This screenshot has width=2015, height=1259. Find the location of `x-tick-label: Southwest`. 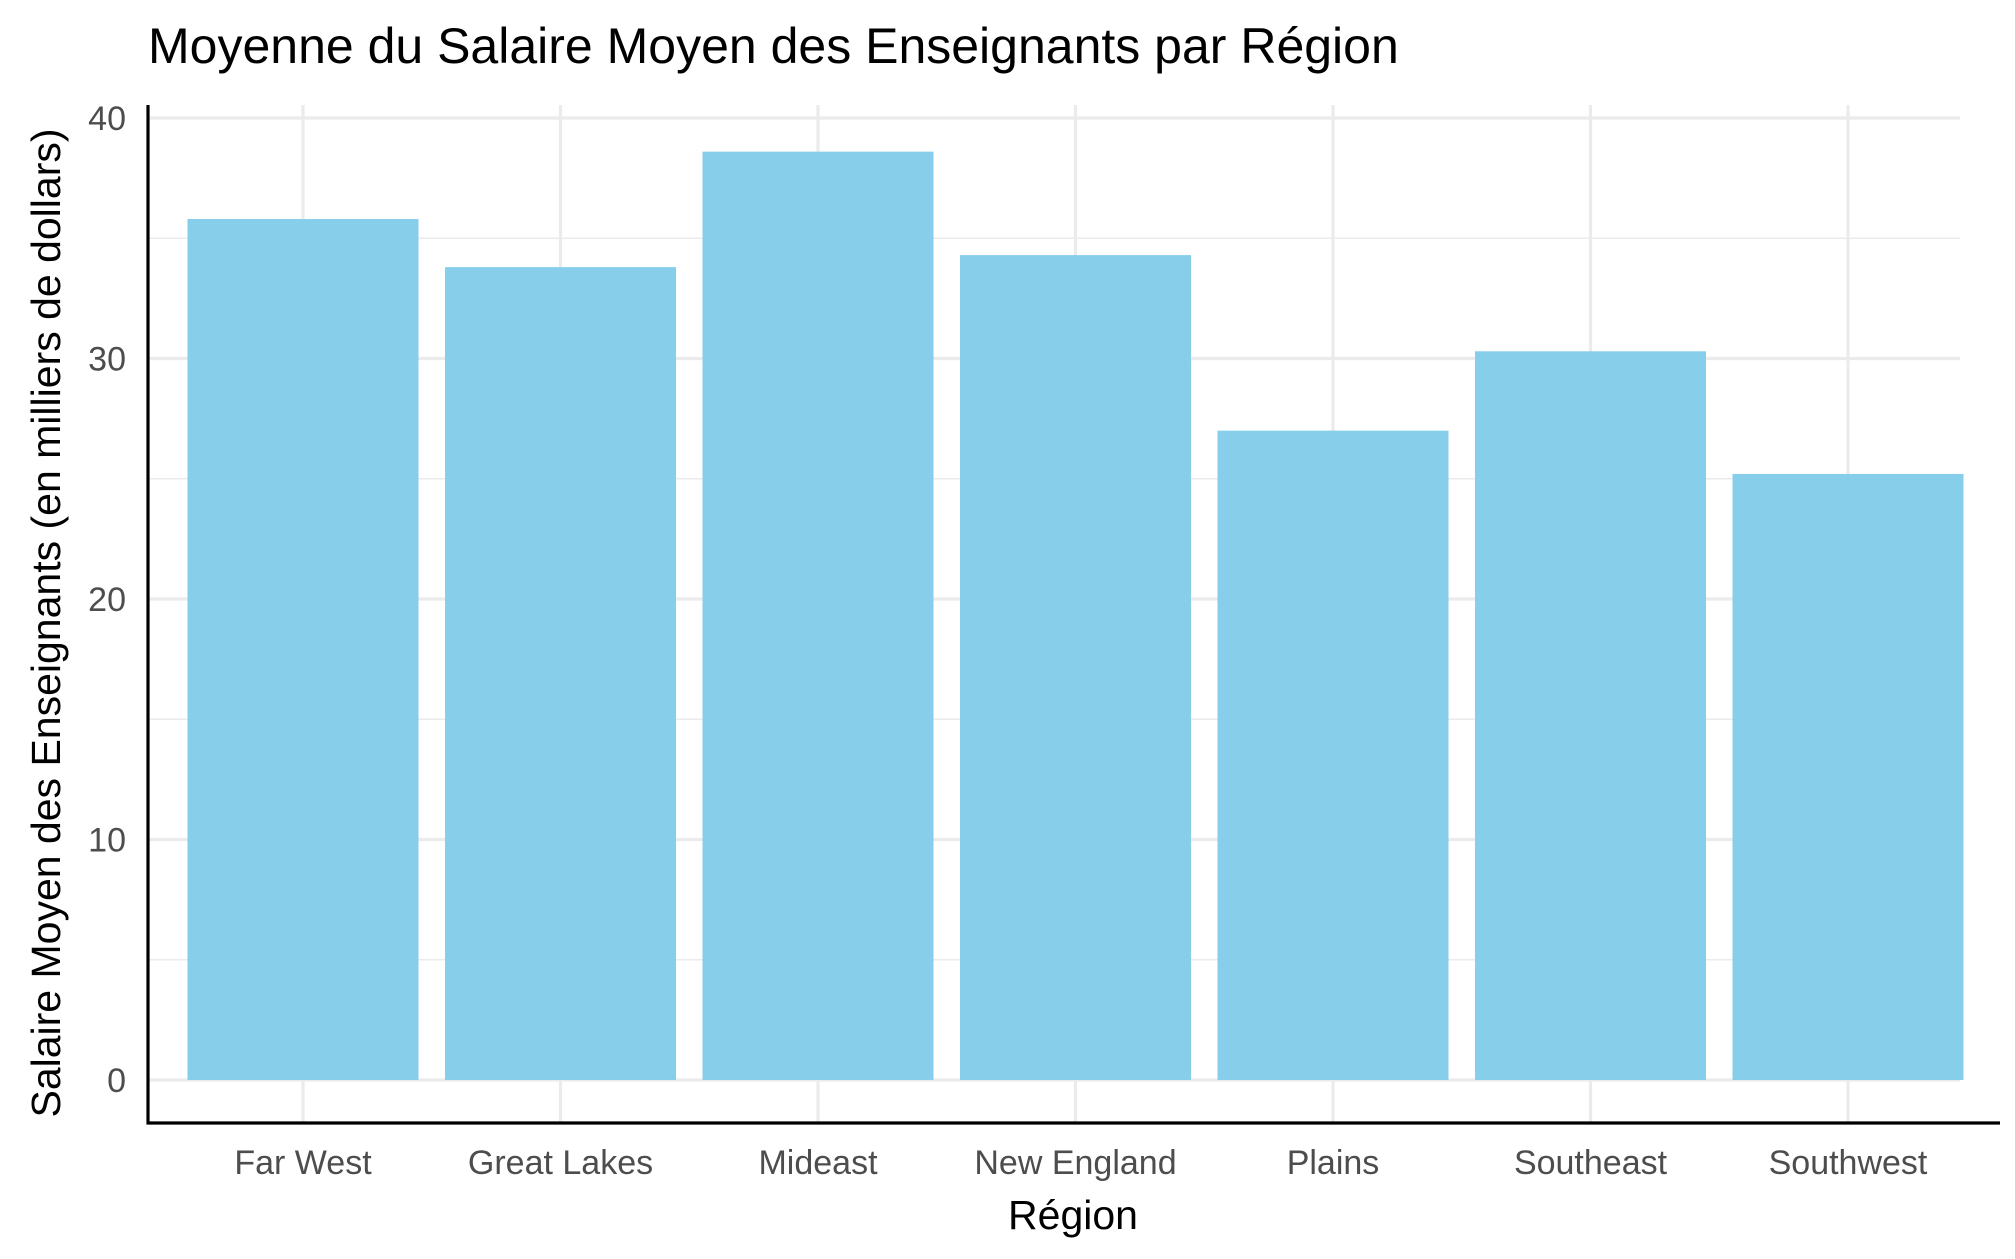

x-tick-label: Southwest is located at coordinates (1848, 1163).